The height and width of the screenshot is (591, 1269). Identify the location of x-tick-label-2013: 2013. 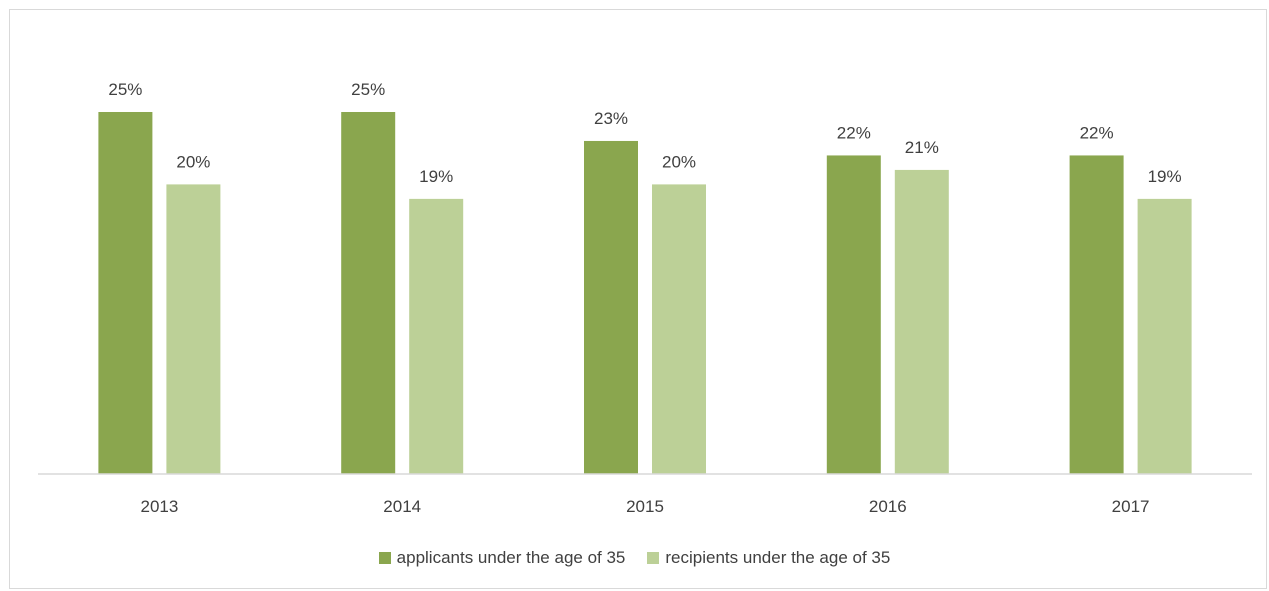
(159, 506).